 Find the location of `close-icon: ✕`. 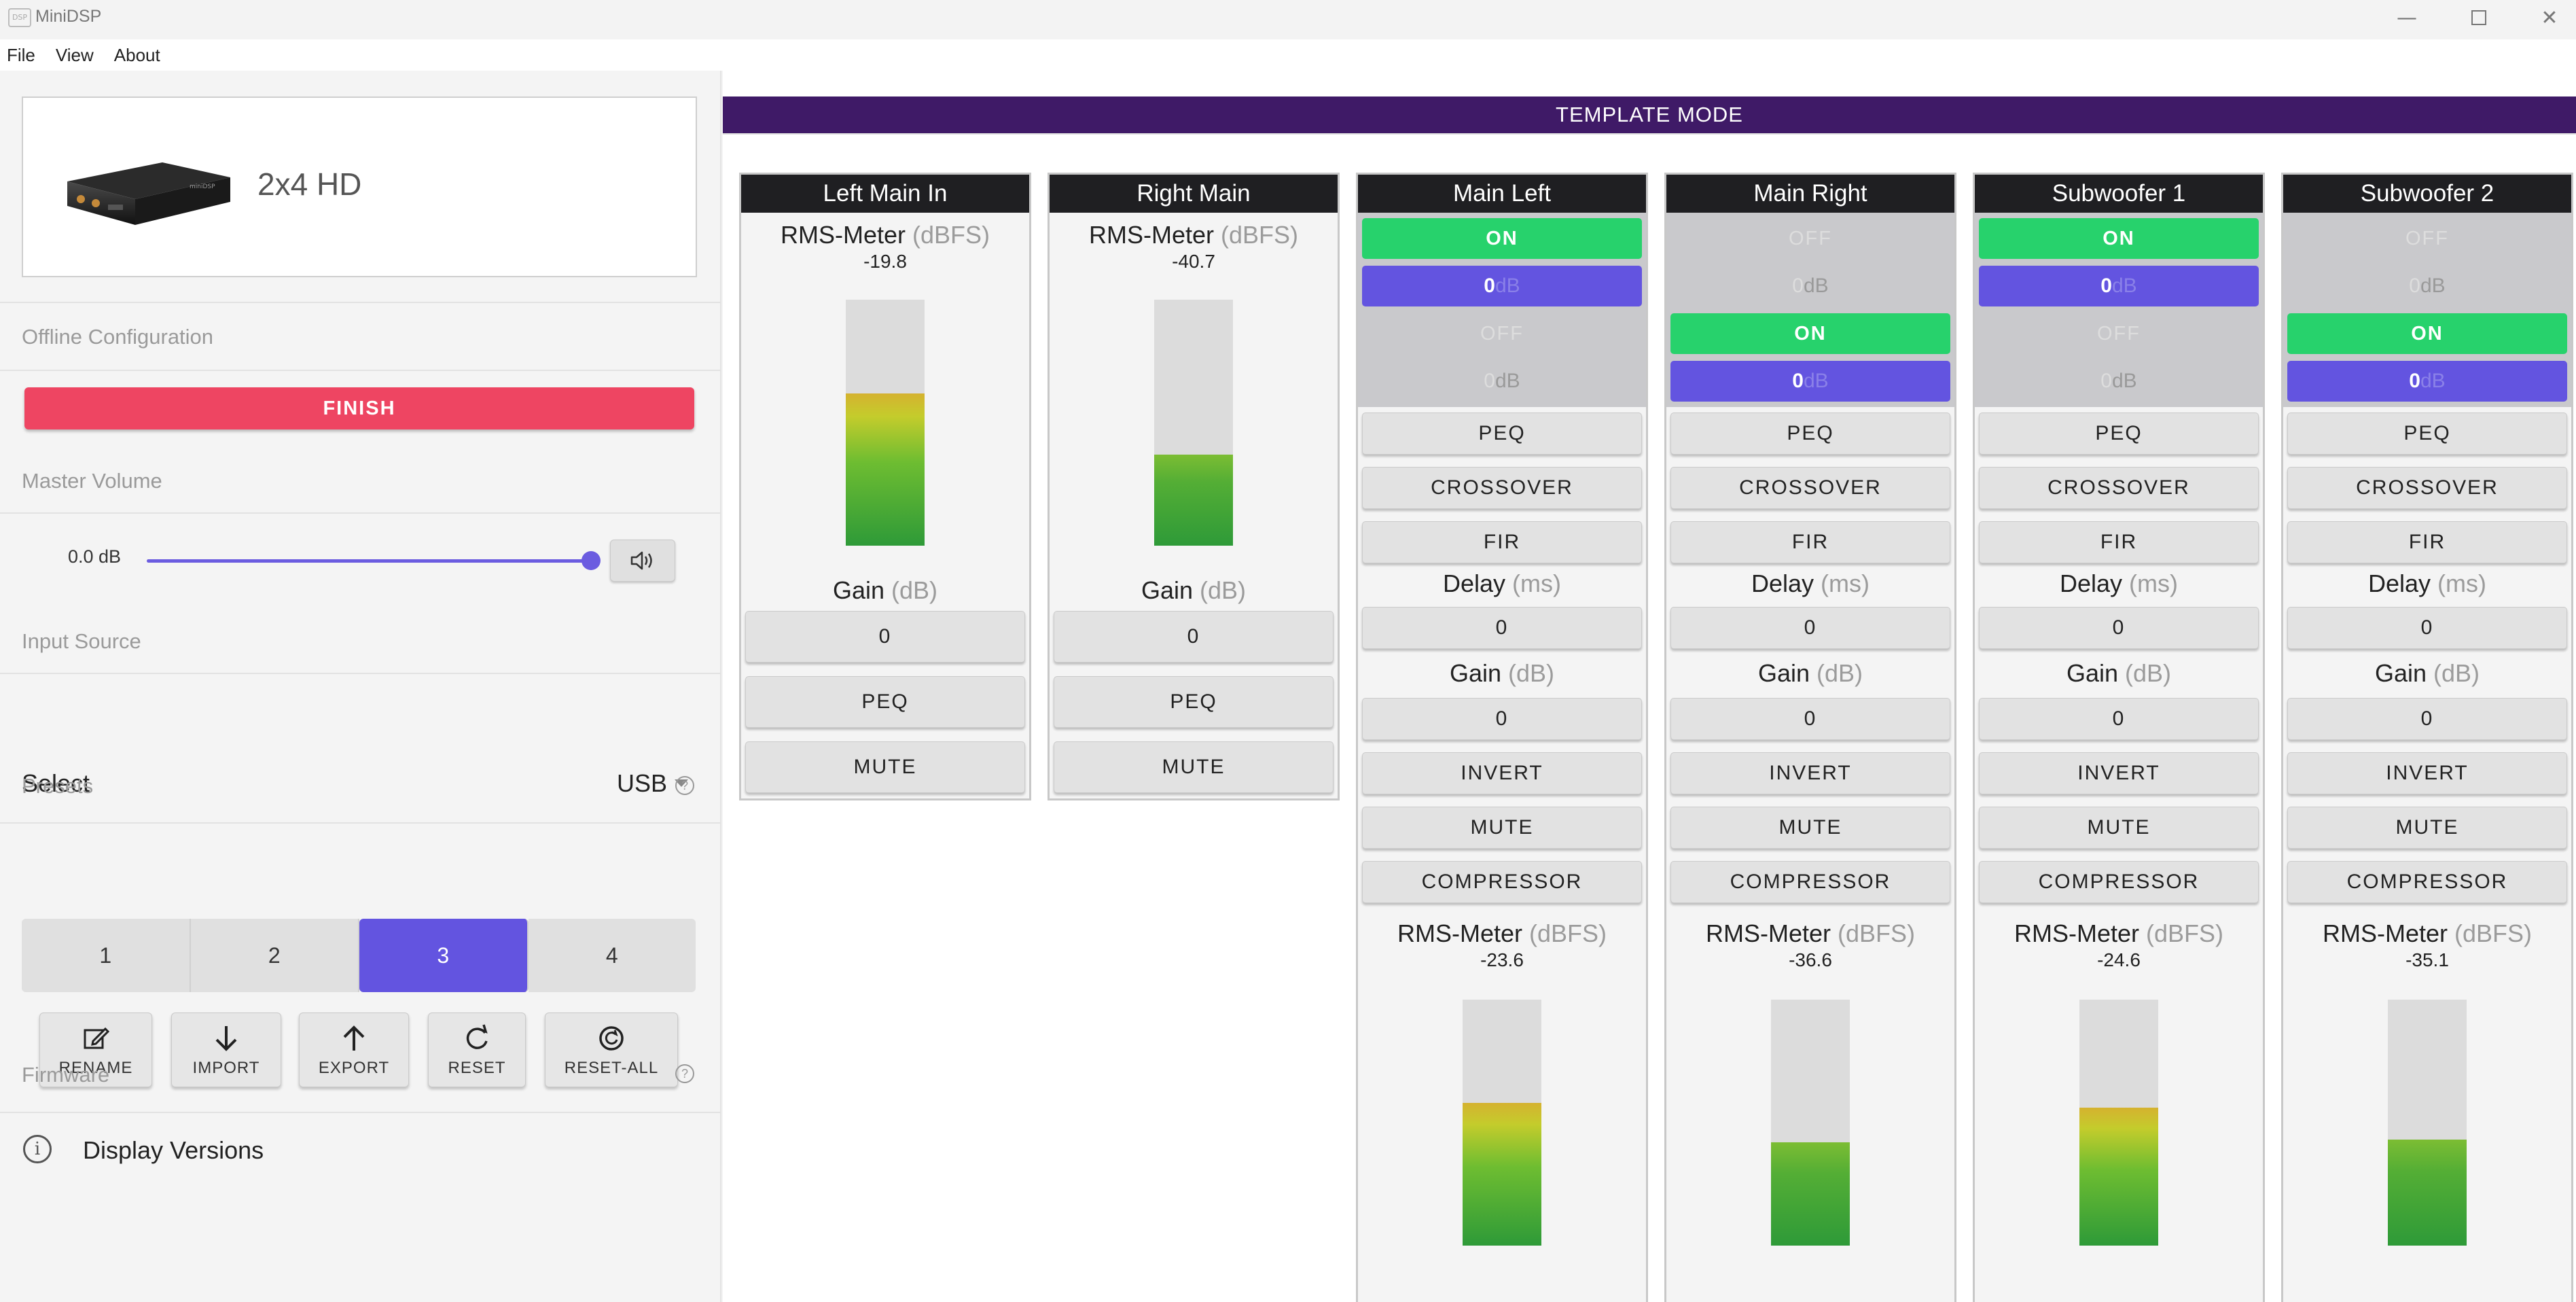

close-icon: ✕ is located at coordinates (2550, 17).